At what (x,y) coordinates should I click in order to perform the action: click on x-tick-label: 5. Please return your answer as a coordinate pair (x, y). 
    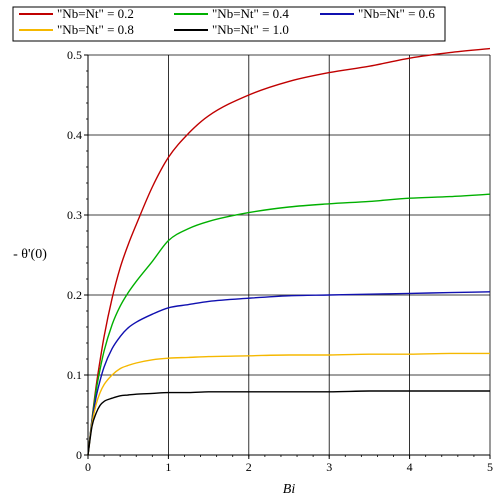
    Looking at the image, I should click on (490, 467).